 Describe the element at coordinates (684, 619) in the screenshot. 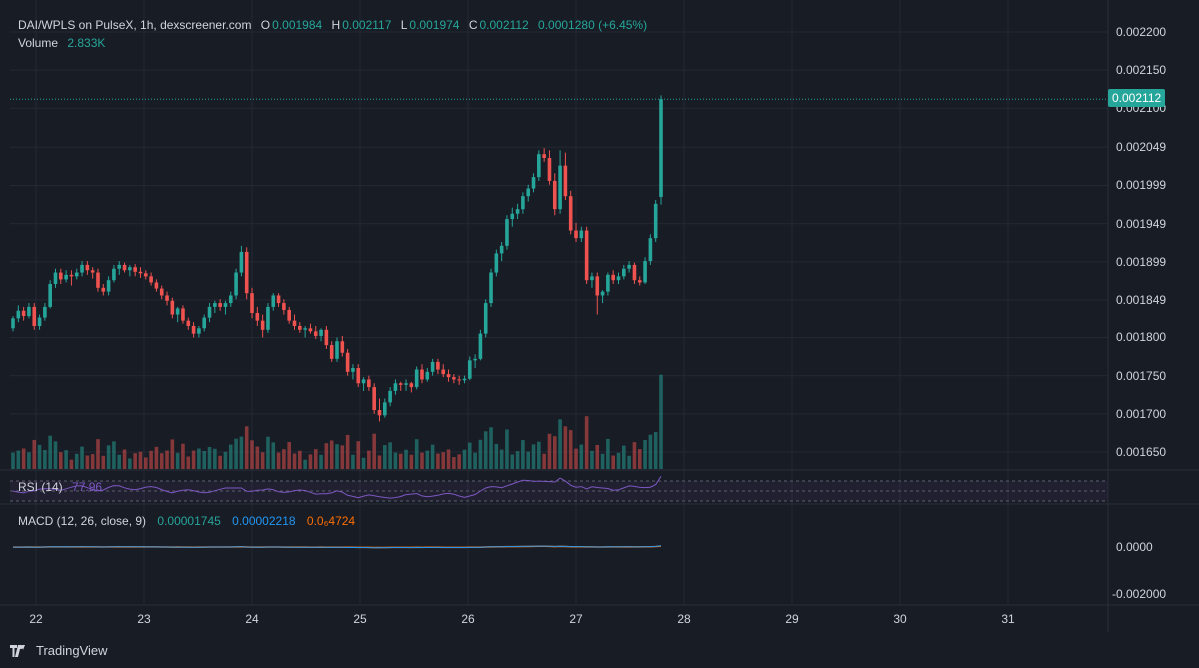

I see `time-axis-label: 28` at that location.